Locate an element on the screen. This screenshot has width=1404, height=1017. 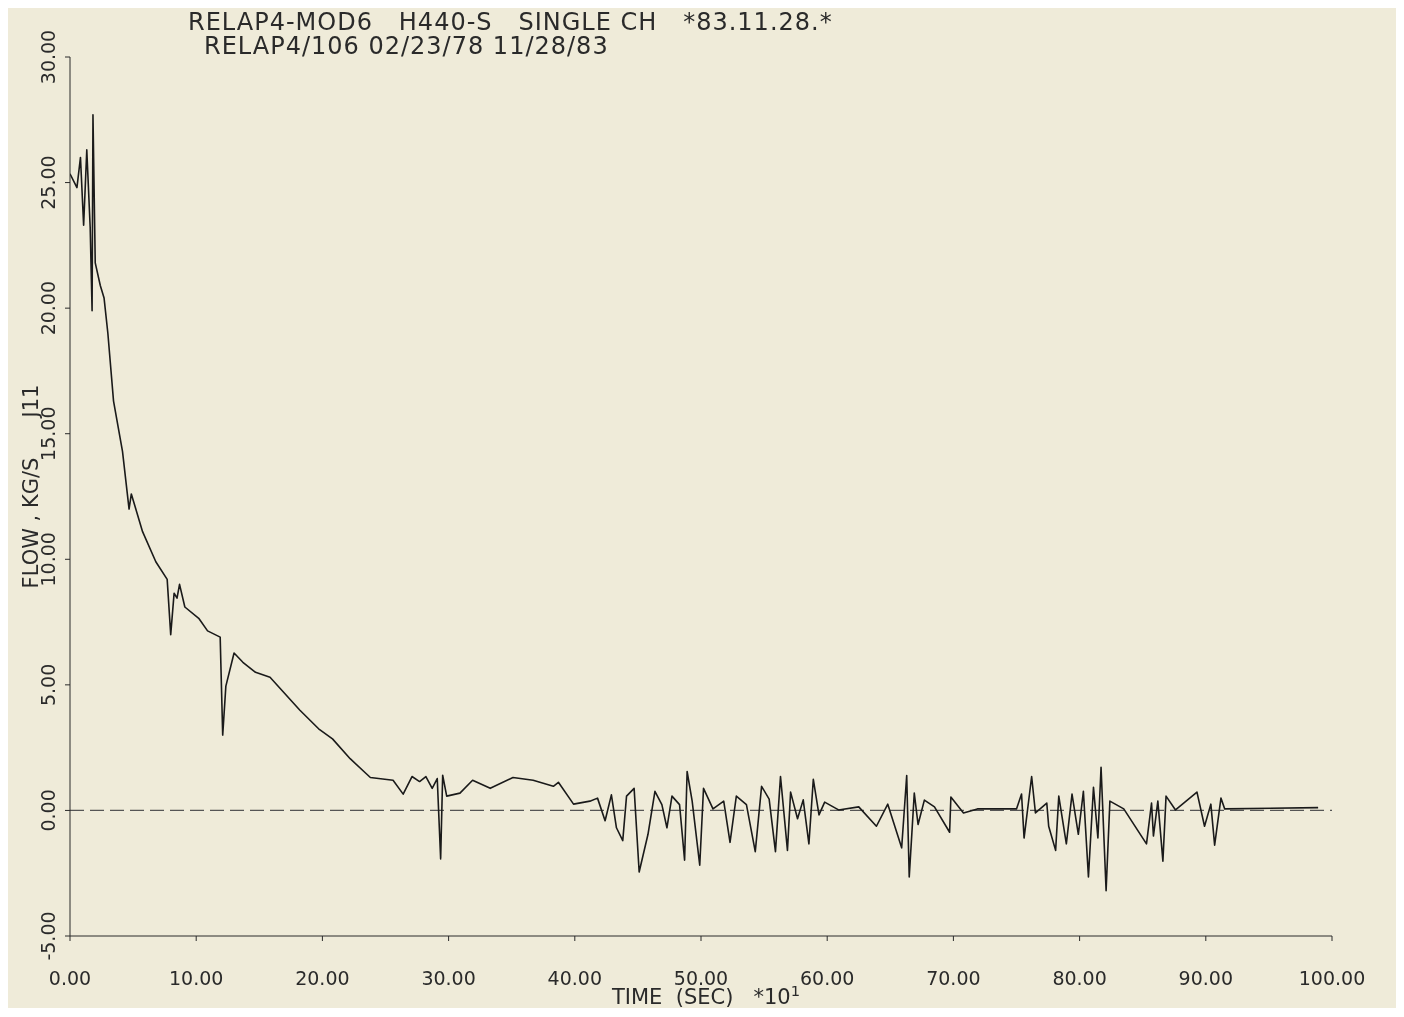
y-tick-label: 25.00 is located at coordinates (48, 182).